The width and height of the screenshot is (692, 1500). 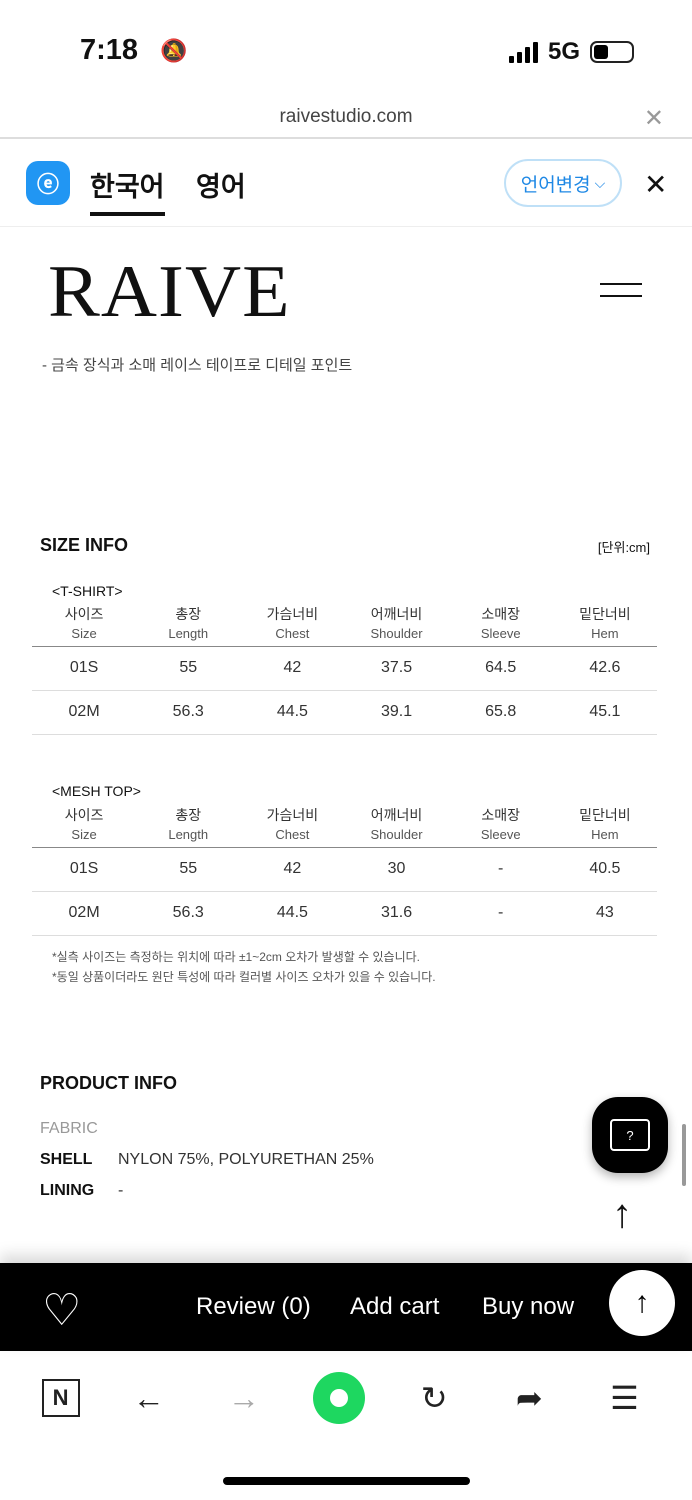 What do you see at coordinates (127, 190) in the screenshot?
I see `tab-korean: 한국어` at bounding box center [127, 190].